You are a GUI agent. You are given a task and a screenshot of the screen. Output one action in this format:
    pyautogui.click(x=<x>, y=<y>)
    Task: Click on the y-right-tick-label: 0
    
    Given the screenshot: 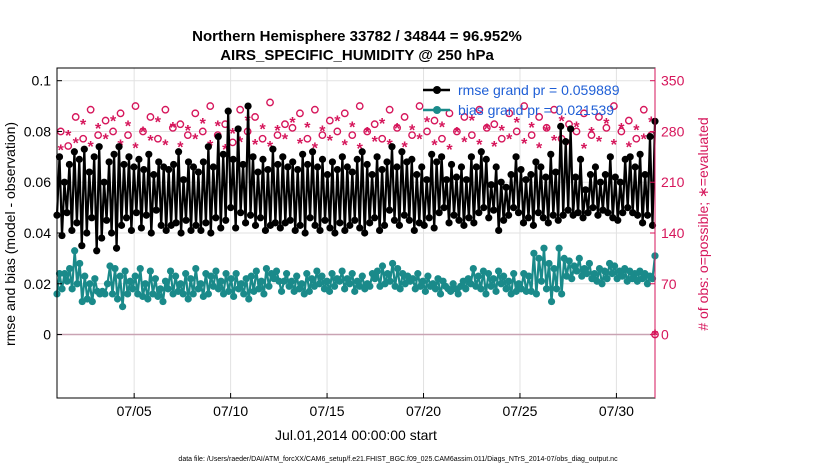 What is the action you would take?
    pyautogui.click(x=665, y=335)
    